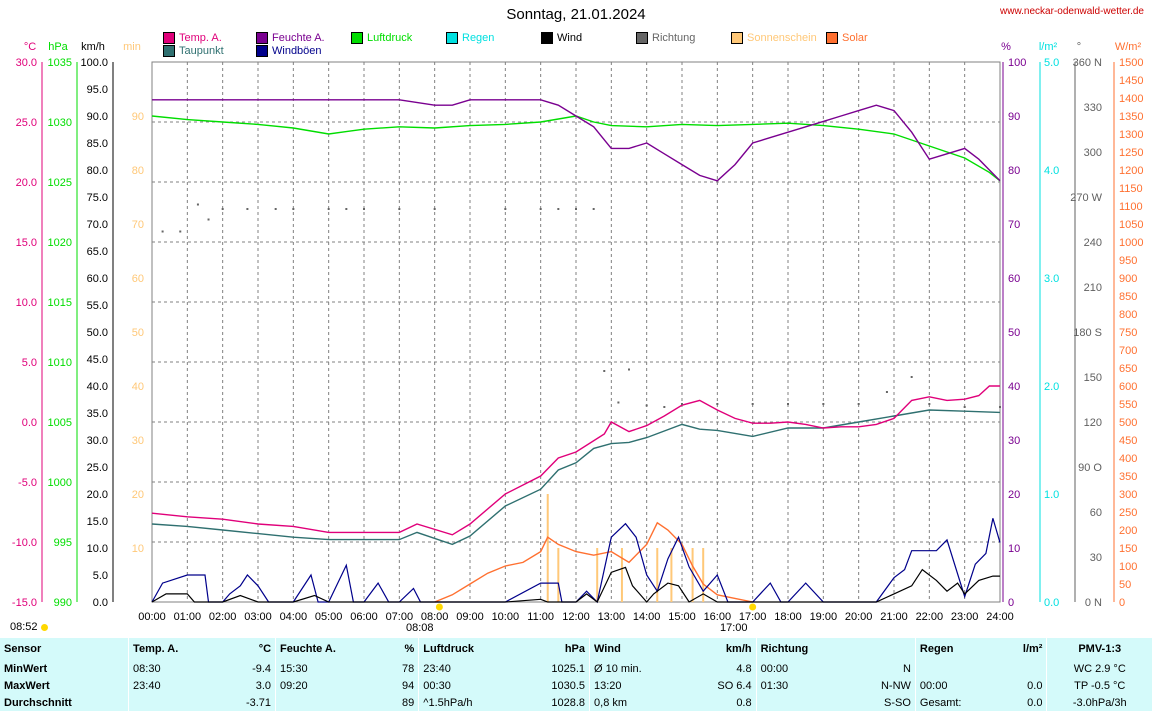 The image size is (1152, 711). What do you see at coordinates (364, 617) in the screenshot?
I see `time-tick-label: 06:00` at bounding box center [364, 617].